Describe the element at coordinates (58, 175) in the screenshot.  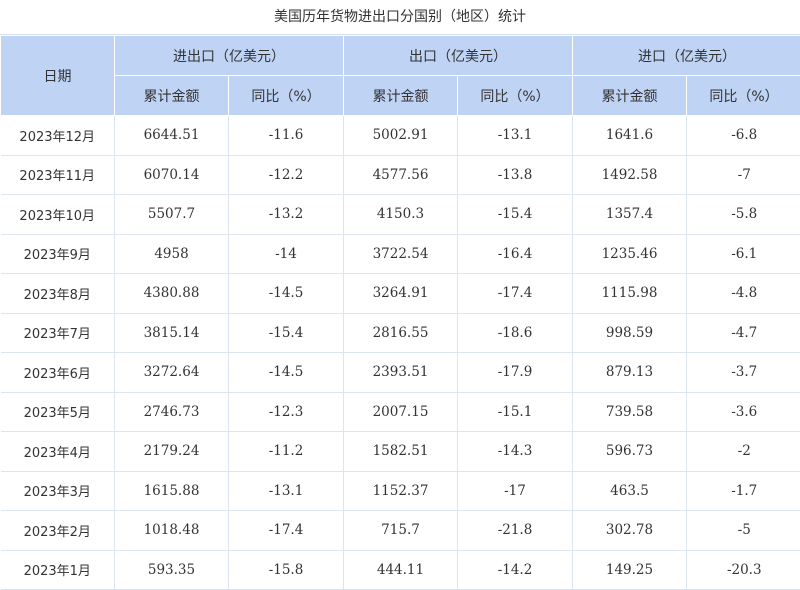
I see `cell-date: 2023年11月` at that location.